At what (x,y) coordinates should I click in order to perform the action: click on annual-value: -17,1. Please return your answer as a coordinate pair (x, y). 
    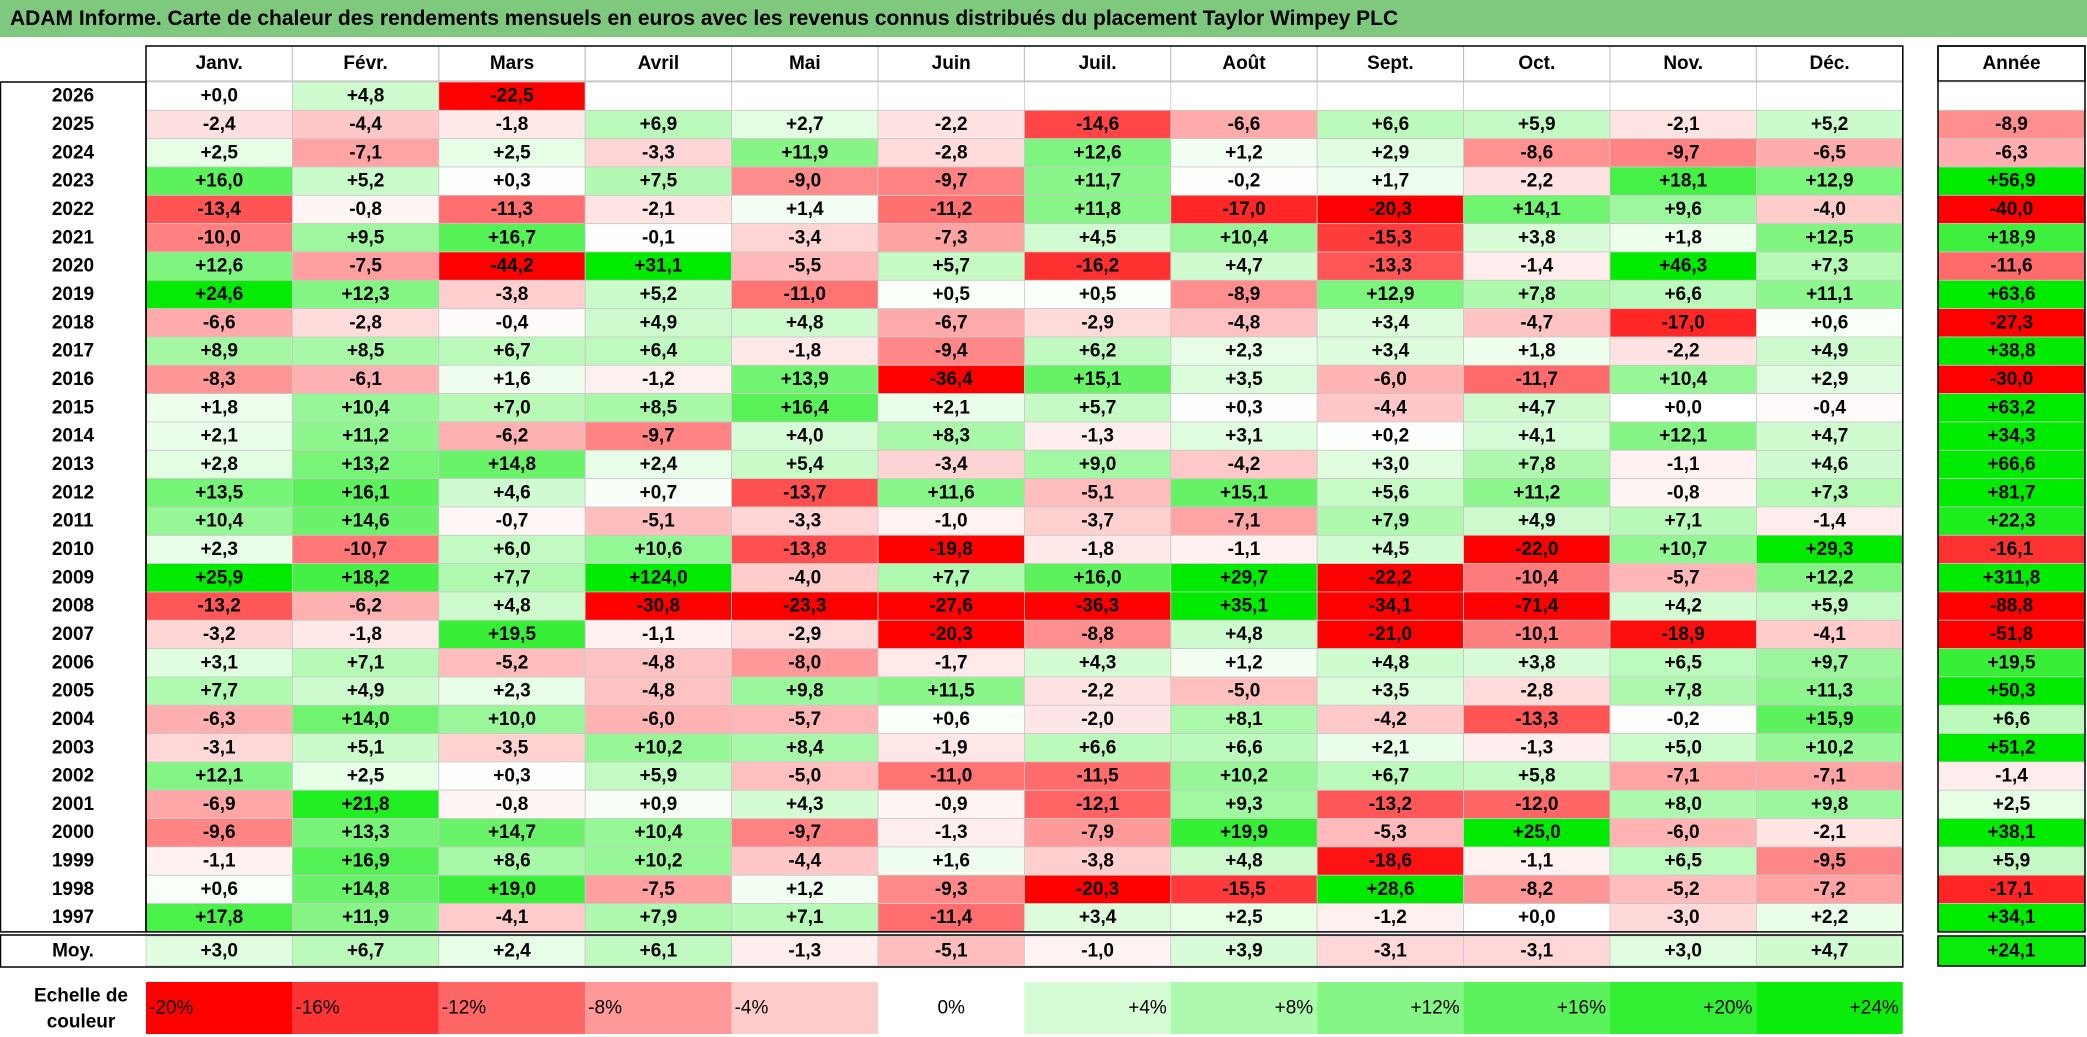
    Looking at the image, I should click on (2012, 889).